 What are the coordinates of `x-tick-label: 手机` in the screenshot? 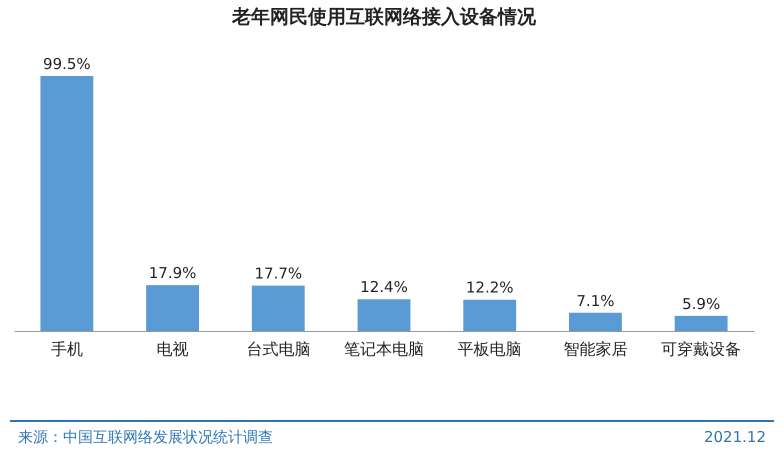 It's located at (66, 349).